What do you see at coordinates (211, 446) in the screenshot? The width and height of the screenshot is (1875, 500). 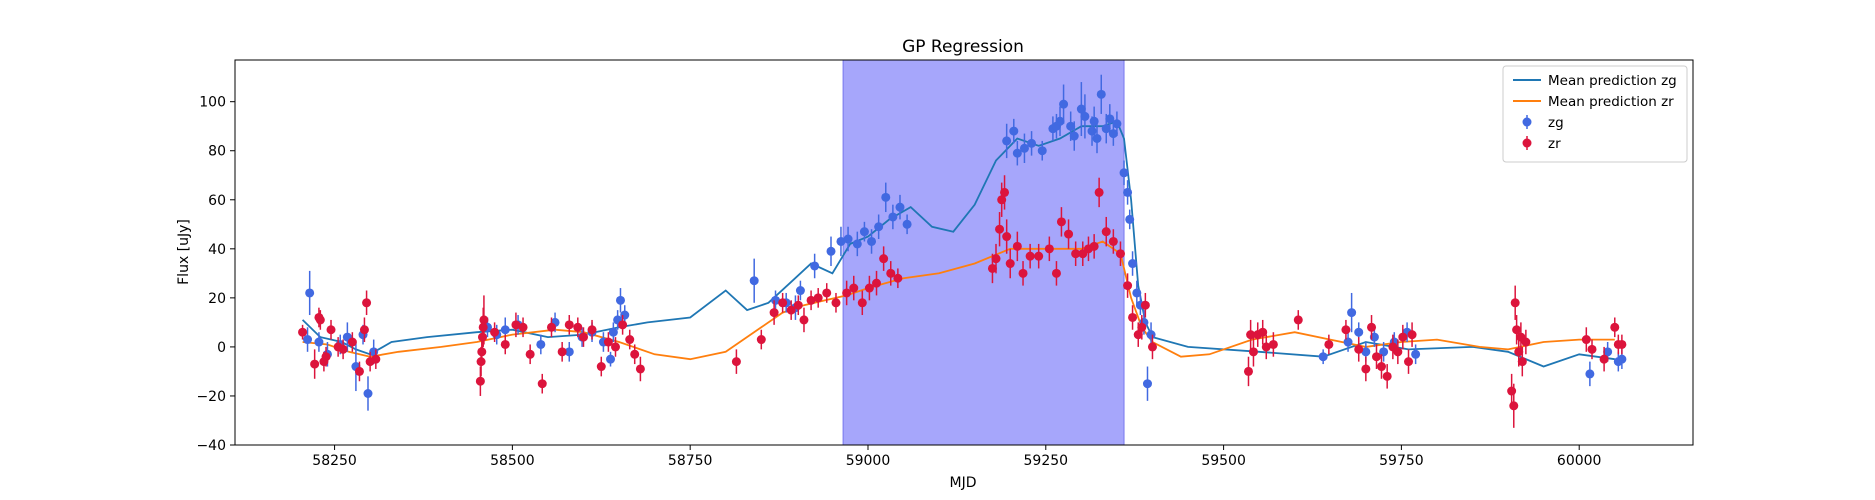 I see `y-tick-label: −40` at bounding box center [211, 446].